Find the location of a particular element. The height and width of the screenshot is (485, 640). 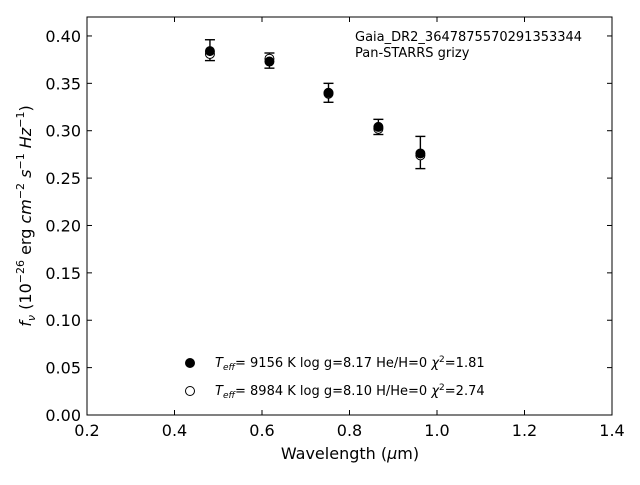

legend-chi2-2: =2.74 is located at coordinates (465, 391).